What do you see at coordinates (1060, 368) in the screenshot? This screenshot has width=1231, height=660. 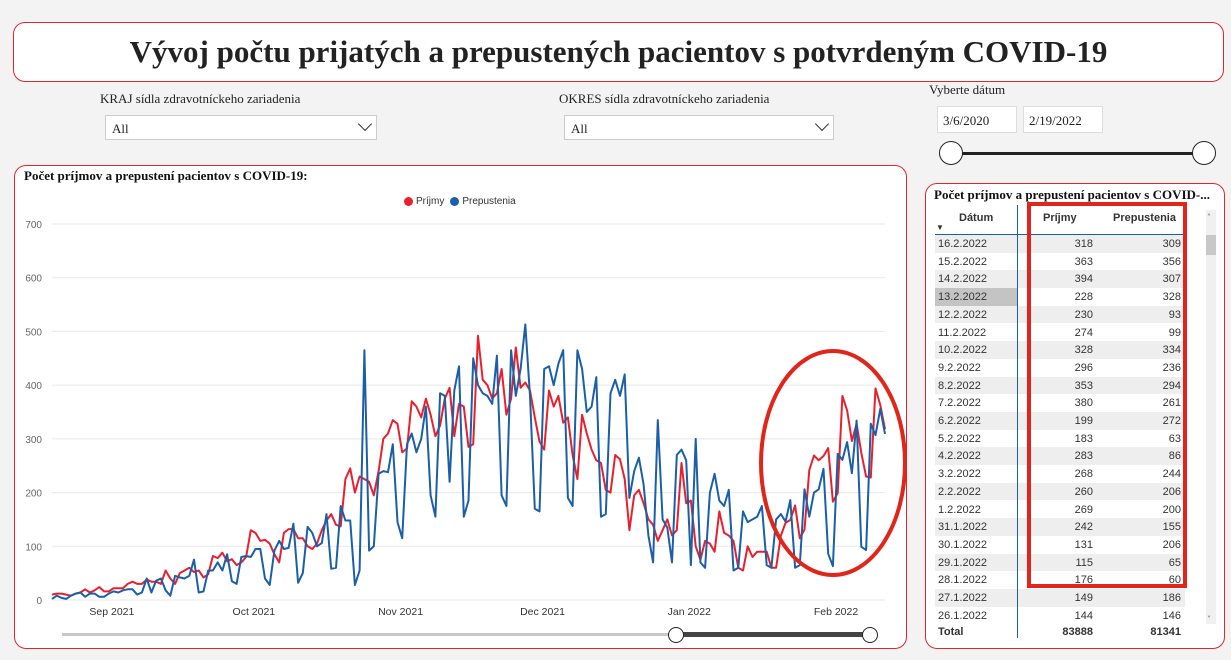 I see `table-row: 9.2.2022 296 236` at bounding box center [1060, 368].